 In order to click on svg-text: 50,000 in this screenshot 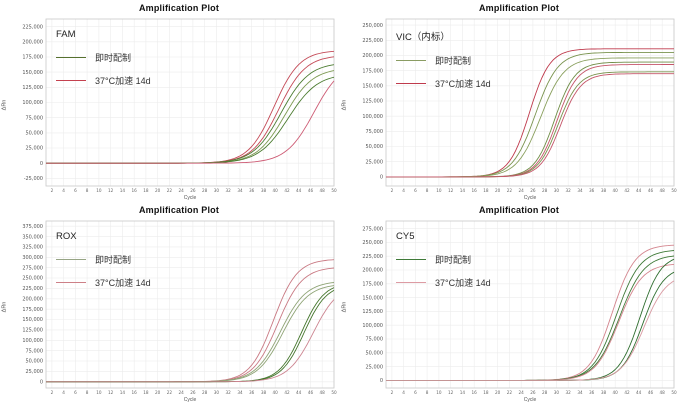, I will do `click(375, 354)`.